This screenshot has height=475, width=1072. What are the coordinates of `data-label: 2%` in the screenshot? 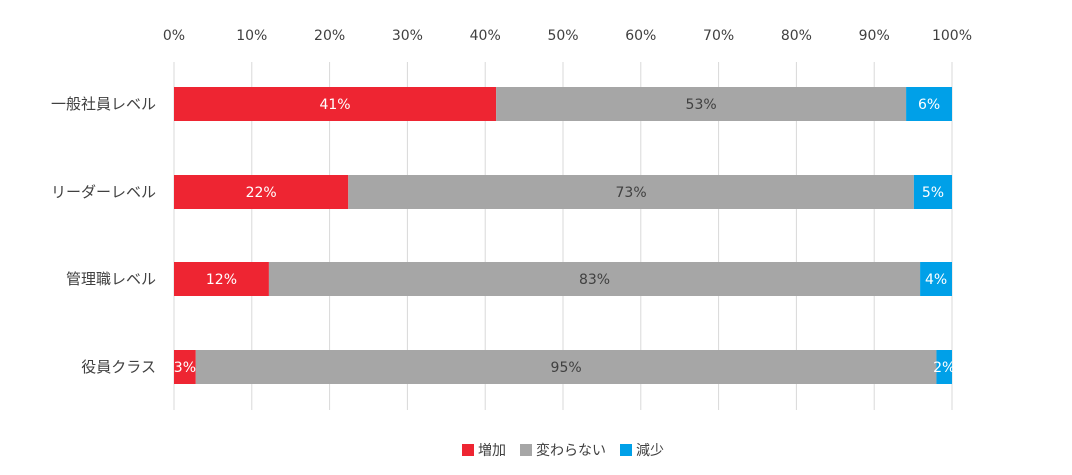 It's located at (944, 368).